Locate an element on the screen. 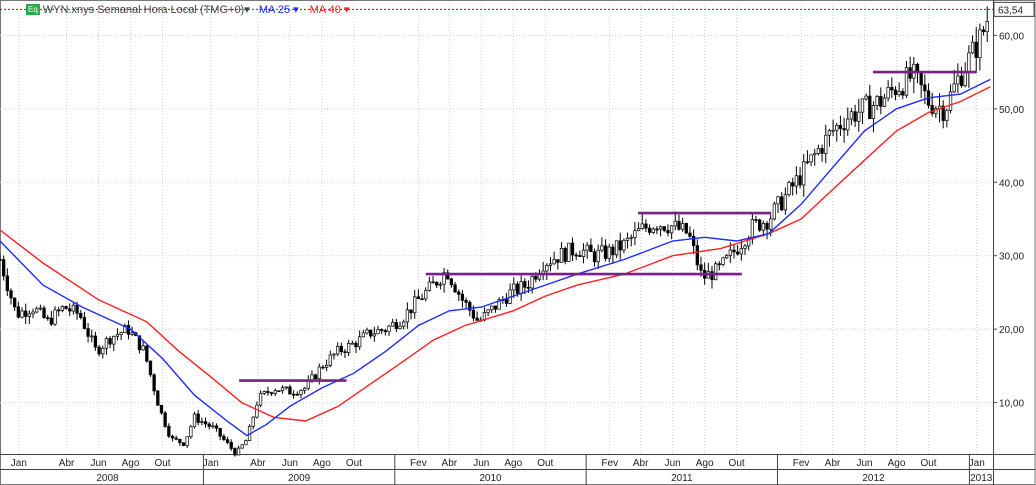  year-label-2: 2010 is located at coordinates (490, 478).